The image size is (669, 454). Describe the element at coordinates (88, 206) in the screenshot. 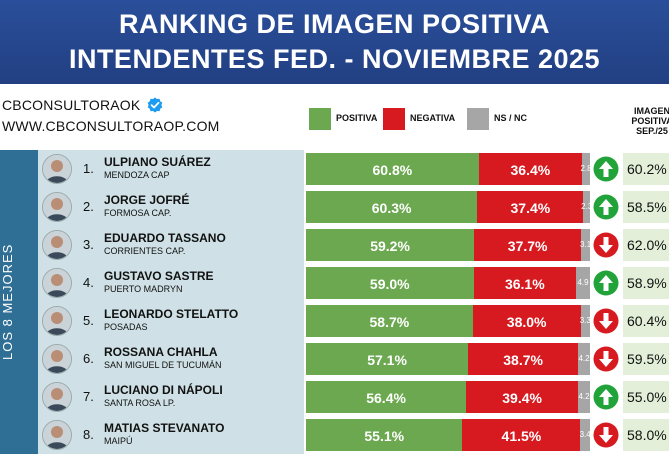

I see `rank-number: 2.` at that location.